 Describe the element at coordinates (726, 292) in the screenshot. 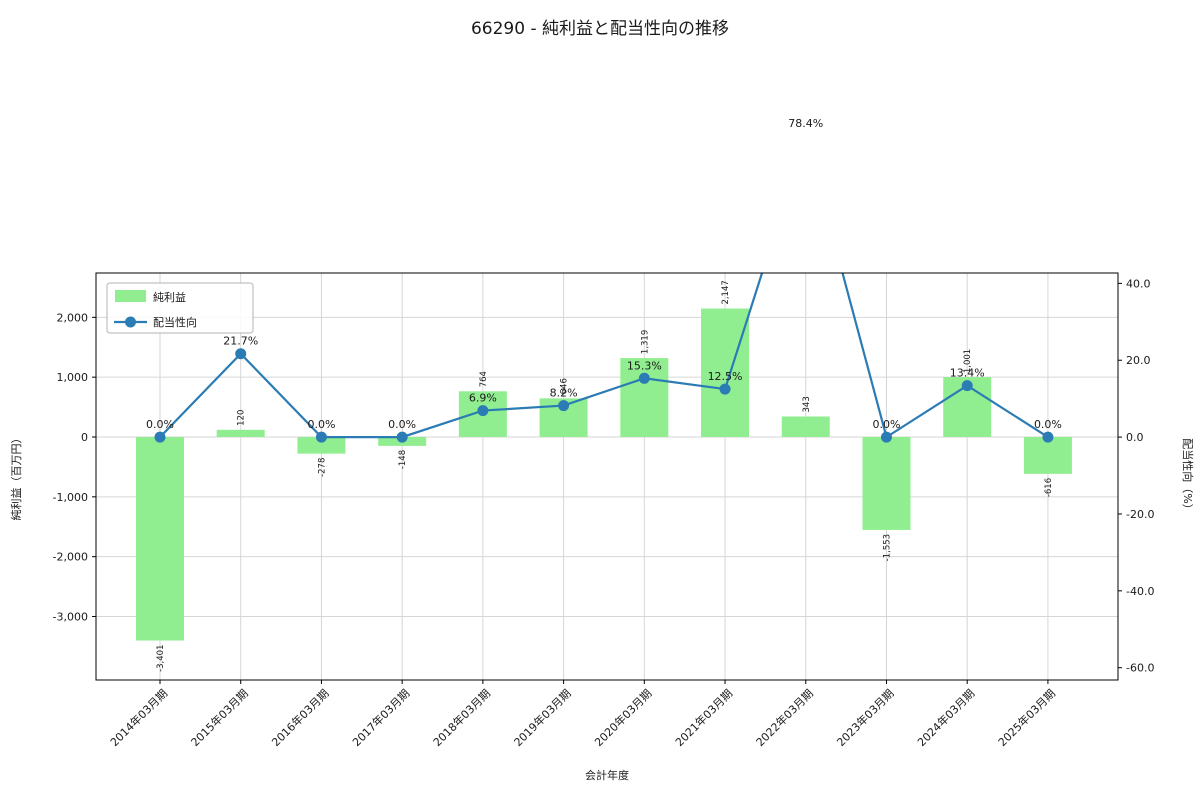

I see `bar-value-label: 2,147` at that location.